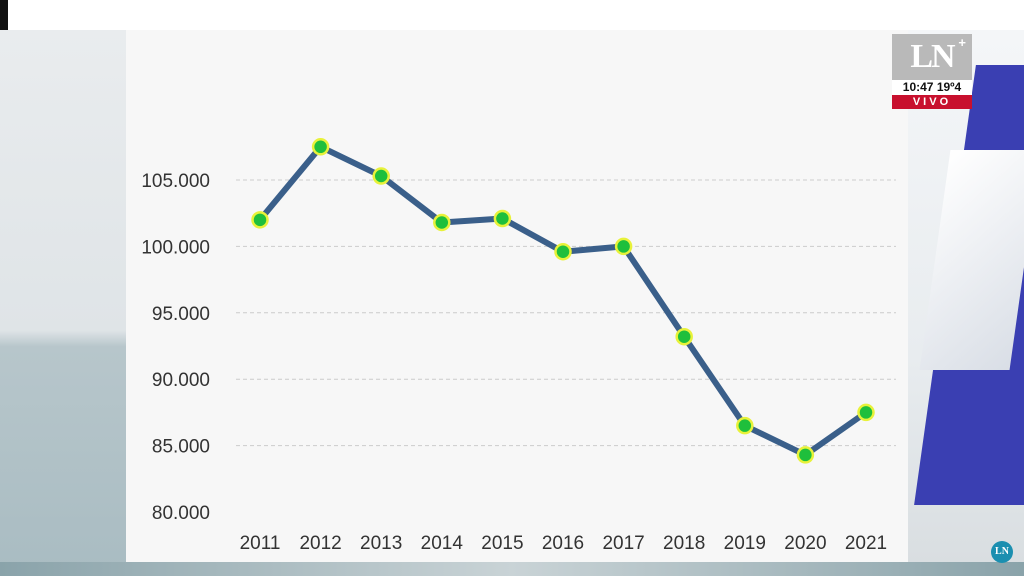  I want to click on channel-logo-plus: +, so click(962, 42).